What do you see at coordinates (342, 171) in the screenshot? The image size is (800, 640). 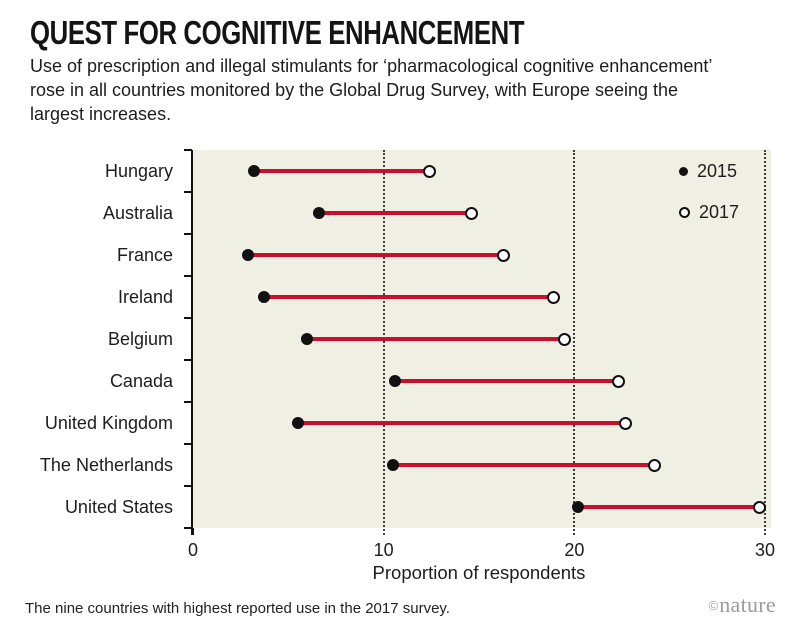 I see `connector-hungary` at bounding box center [342, 171].